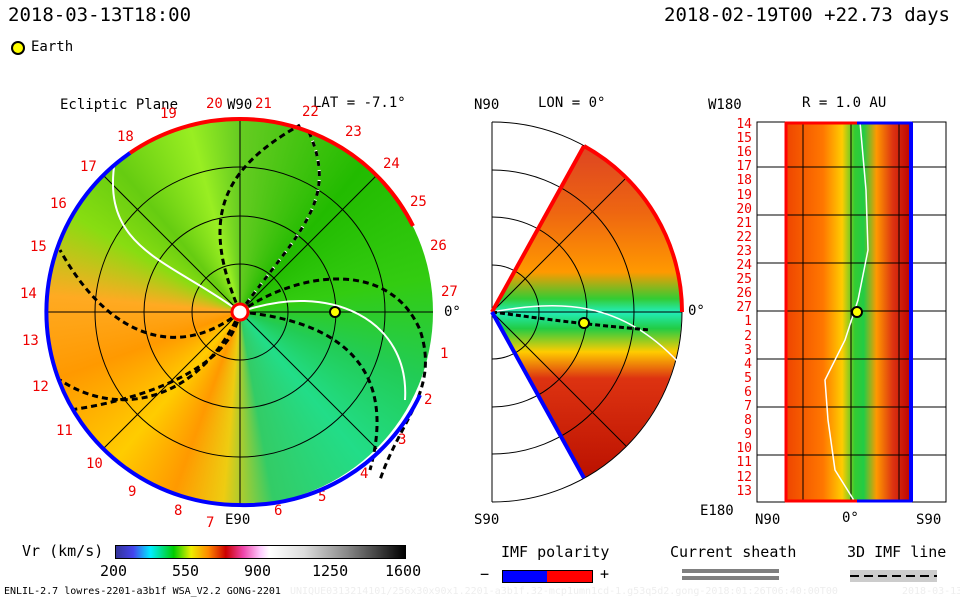  Describe the element at coordinates (28, 294) in the screenshot. I see `carrington-label: 14` at that location.